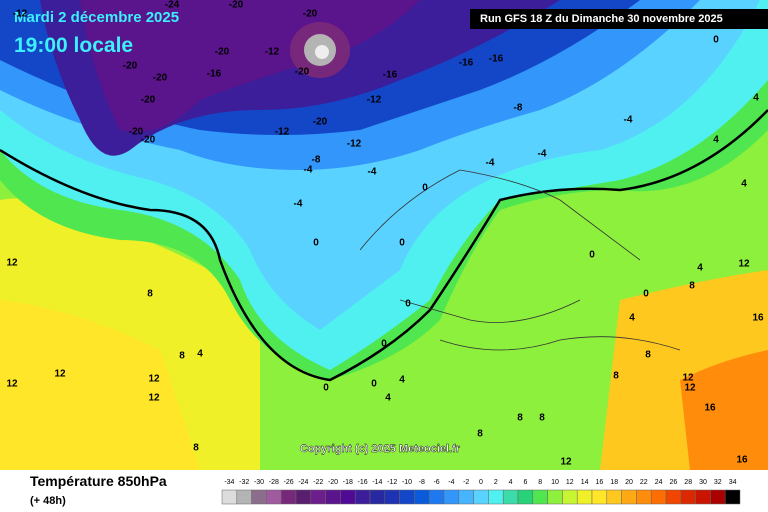 This screenshot has width=768, height=512. Describe the element at coordinates (718, 482) in the screenshot. I see `legend-label: 32` at that location.